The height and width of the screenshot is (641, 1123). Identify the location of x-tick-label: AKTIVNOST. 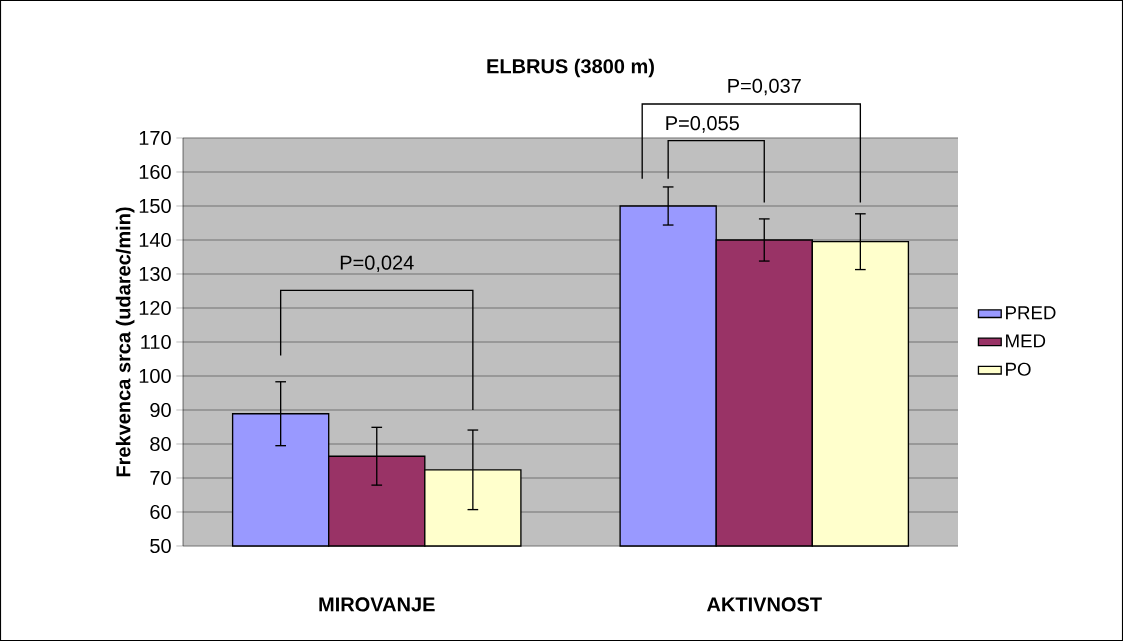
(764, 604).